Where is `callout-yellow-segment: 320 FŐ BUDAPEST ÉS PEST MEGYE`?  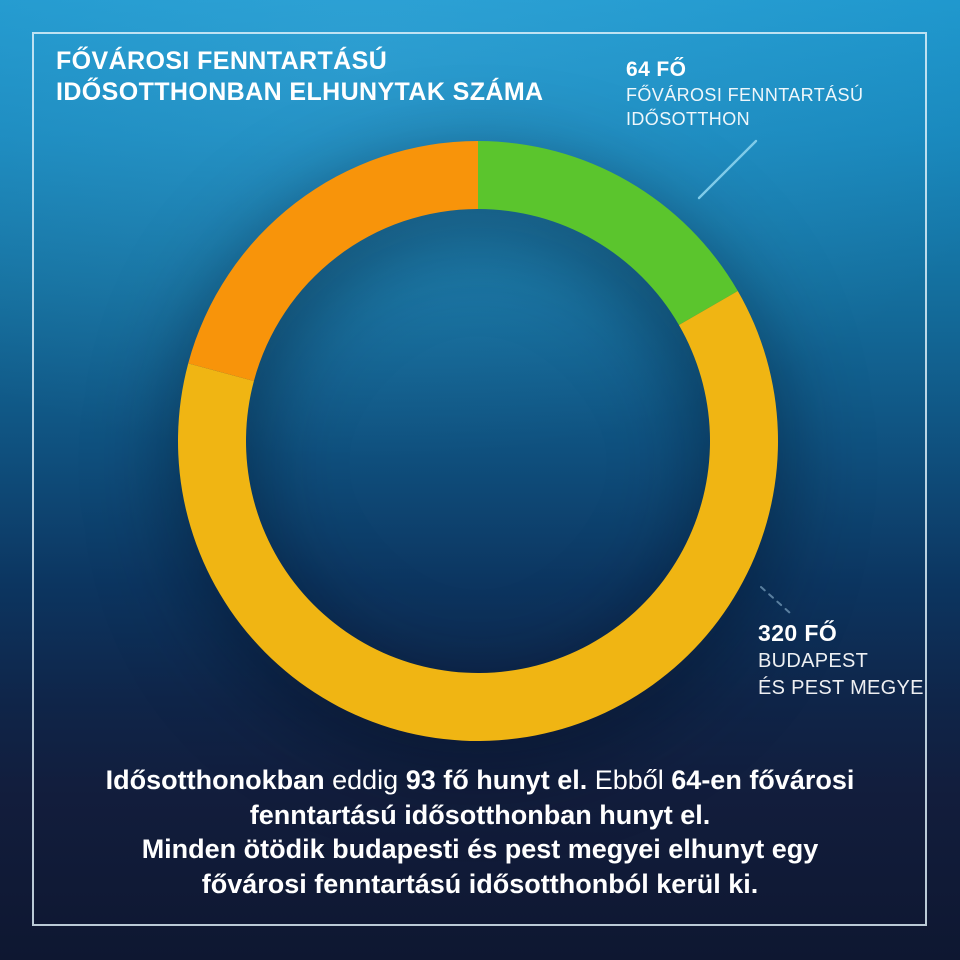 callout-yellow-segment: 320 FŐ BUDAPEST ÉS PEST MEGYE is located at coordinates (841, 660).